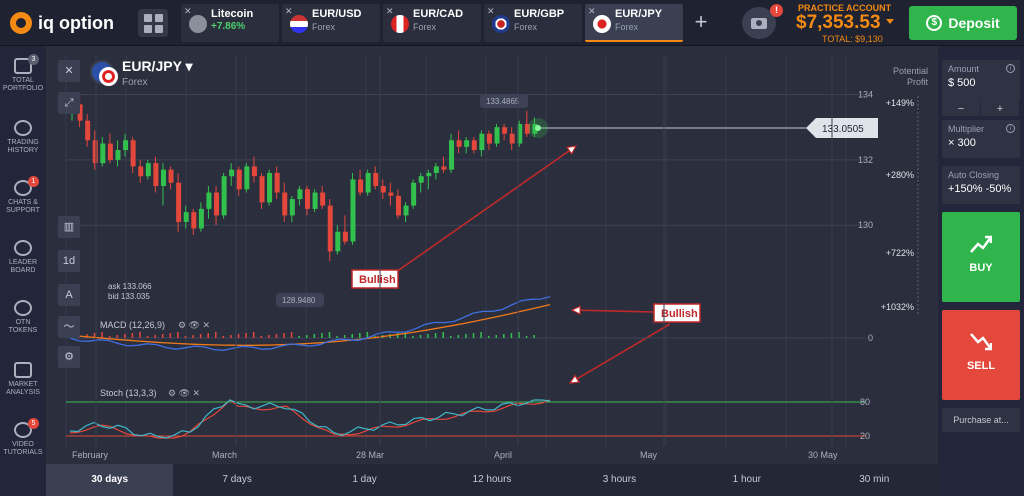 The width and height of the screenshot is (1024, 496). What do you see at coordinates (962, 83) in the screenshot?
I see `amount-value: $ 500` at bounding box center [962, 83].